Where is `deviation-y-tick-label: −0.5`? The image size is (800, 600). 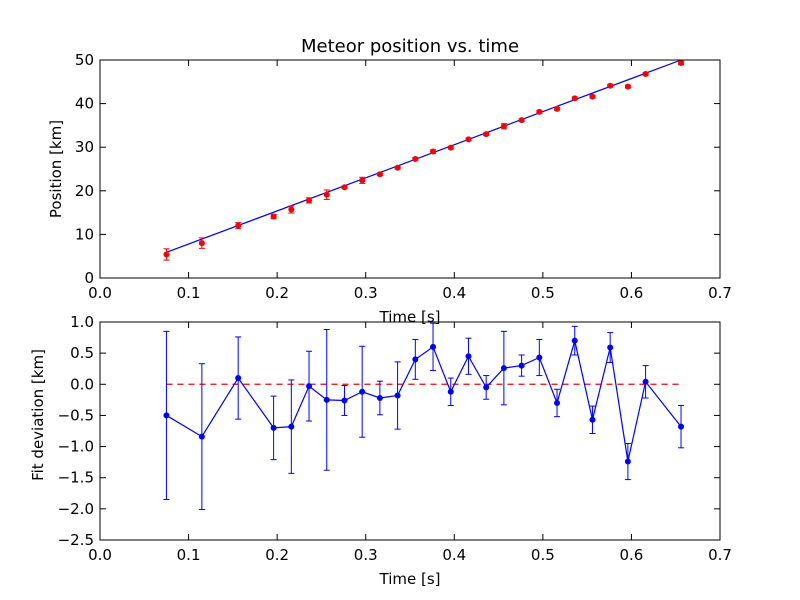 deviation-y-tick-label: −0.5 is located at coordinates (76, 415).